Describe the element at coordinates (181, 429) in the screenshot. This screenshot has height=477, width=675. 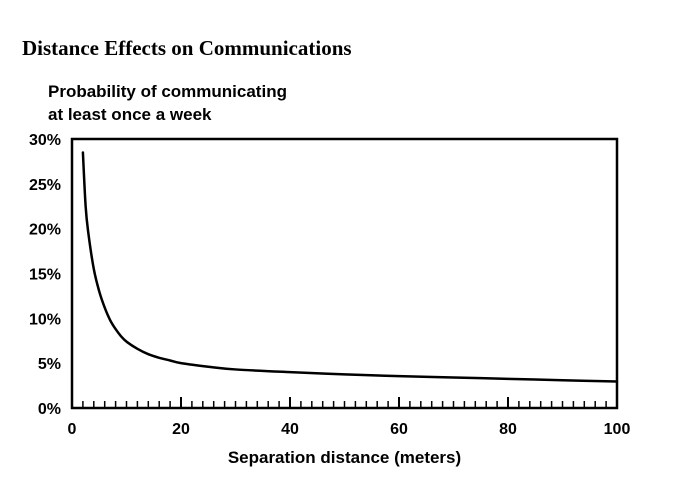
I see `x-tick-label: 20` at that location.